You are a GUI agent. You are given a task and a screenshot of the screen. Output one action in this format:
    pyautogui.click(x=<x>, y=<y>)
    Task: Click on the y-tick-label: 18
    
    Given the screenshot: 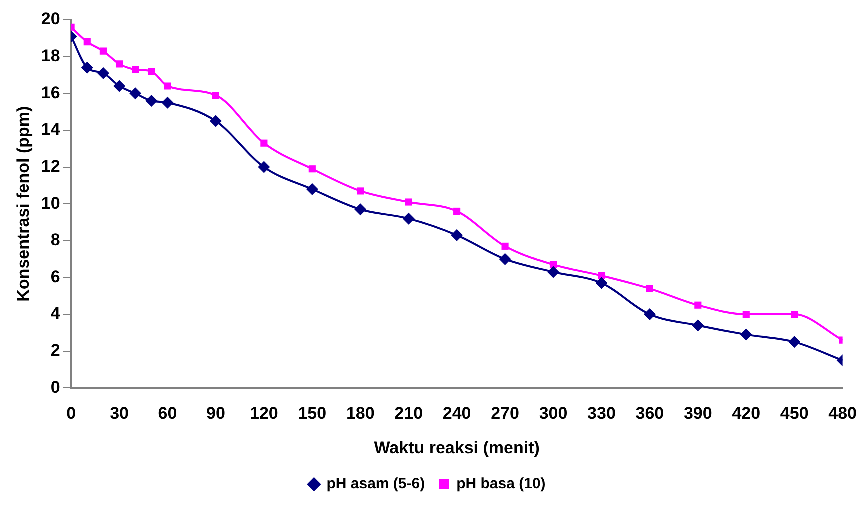 What is the action you would take?
    pyautogui.click(x=50, y=56)
    